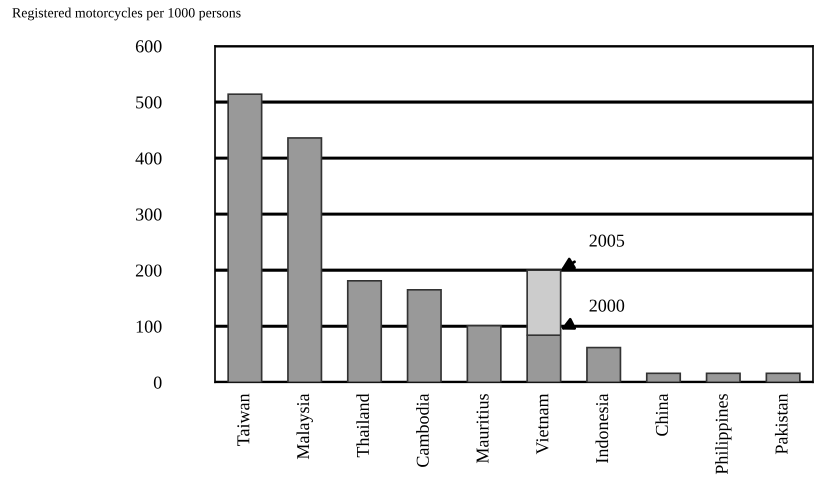 The image size is (814, 479). I want to click on y-tick-label: 0, so click(158, 382).